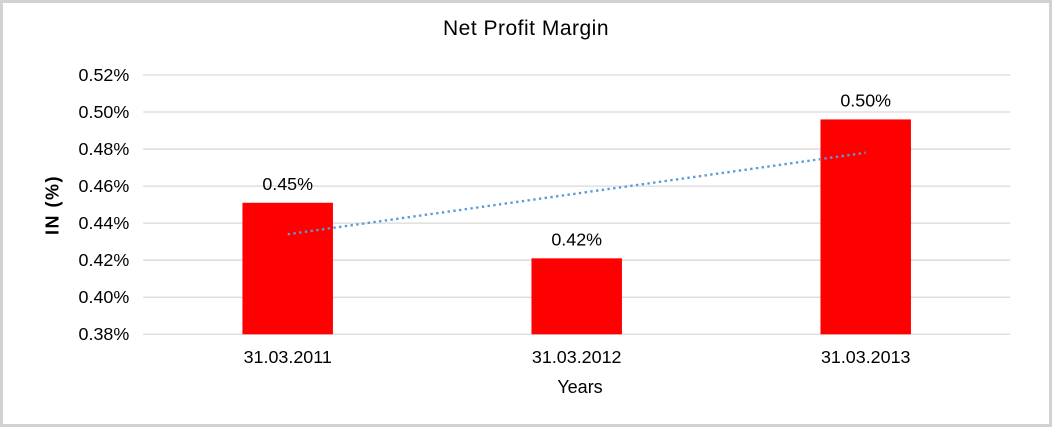 This screenshot has width=1052, height=427. I want to click on bar-value-label: 0.50%, so click(865, 101).